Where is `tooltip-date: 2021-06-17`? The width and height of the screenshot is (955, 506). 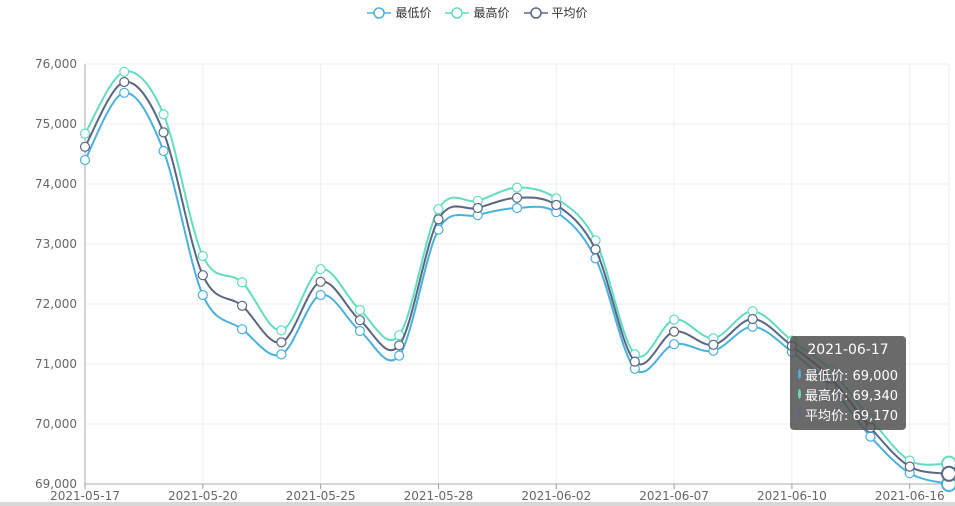
tooltip-date: 2021-06-17 is located at coordinates (848, 350).